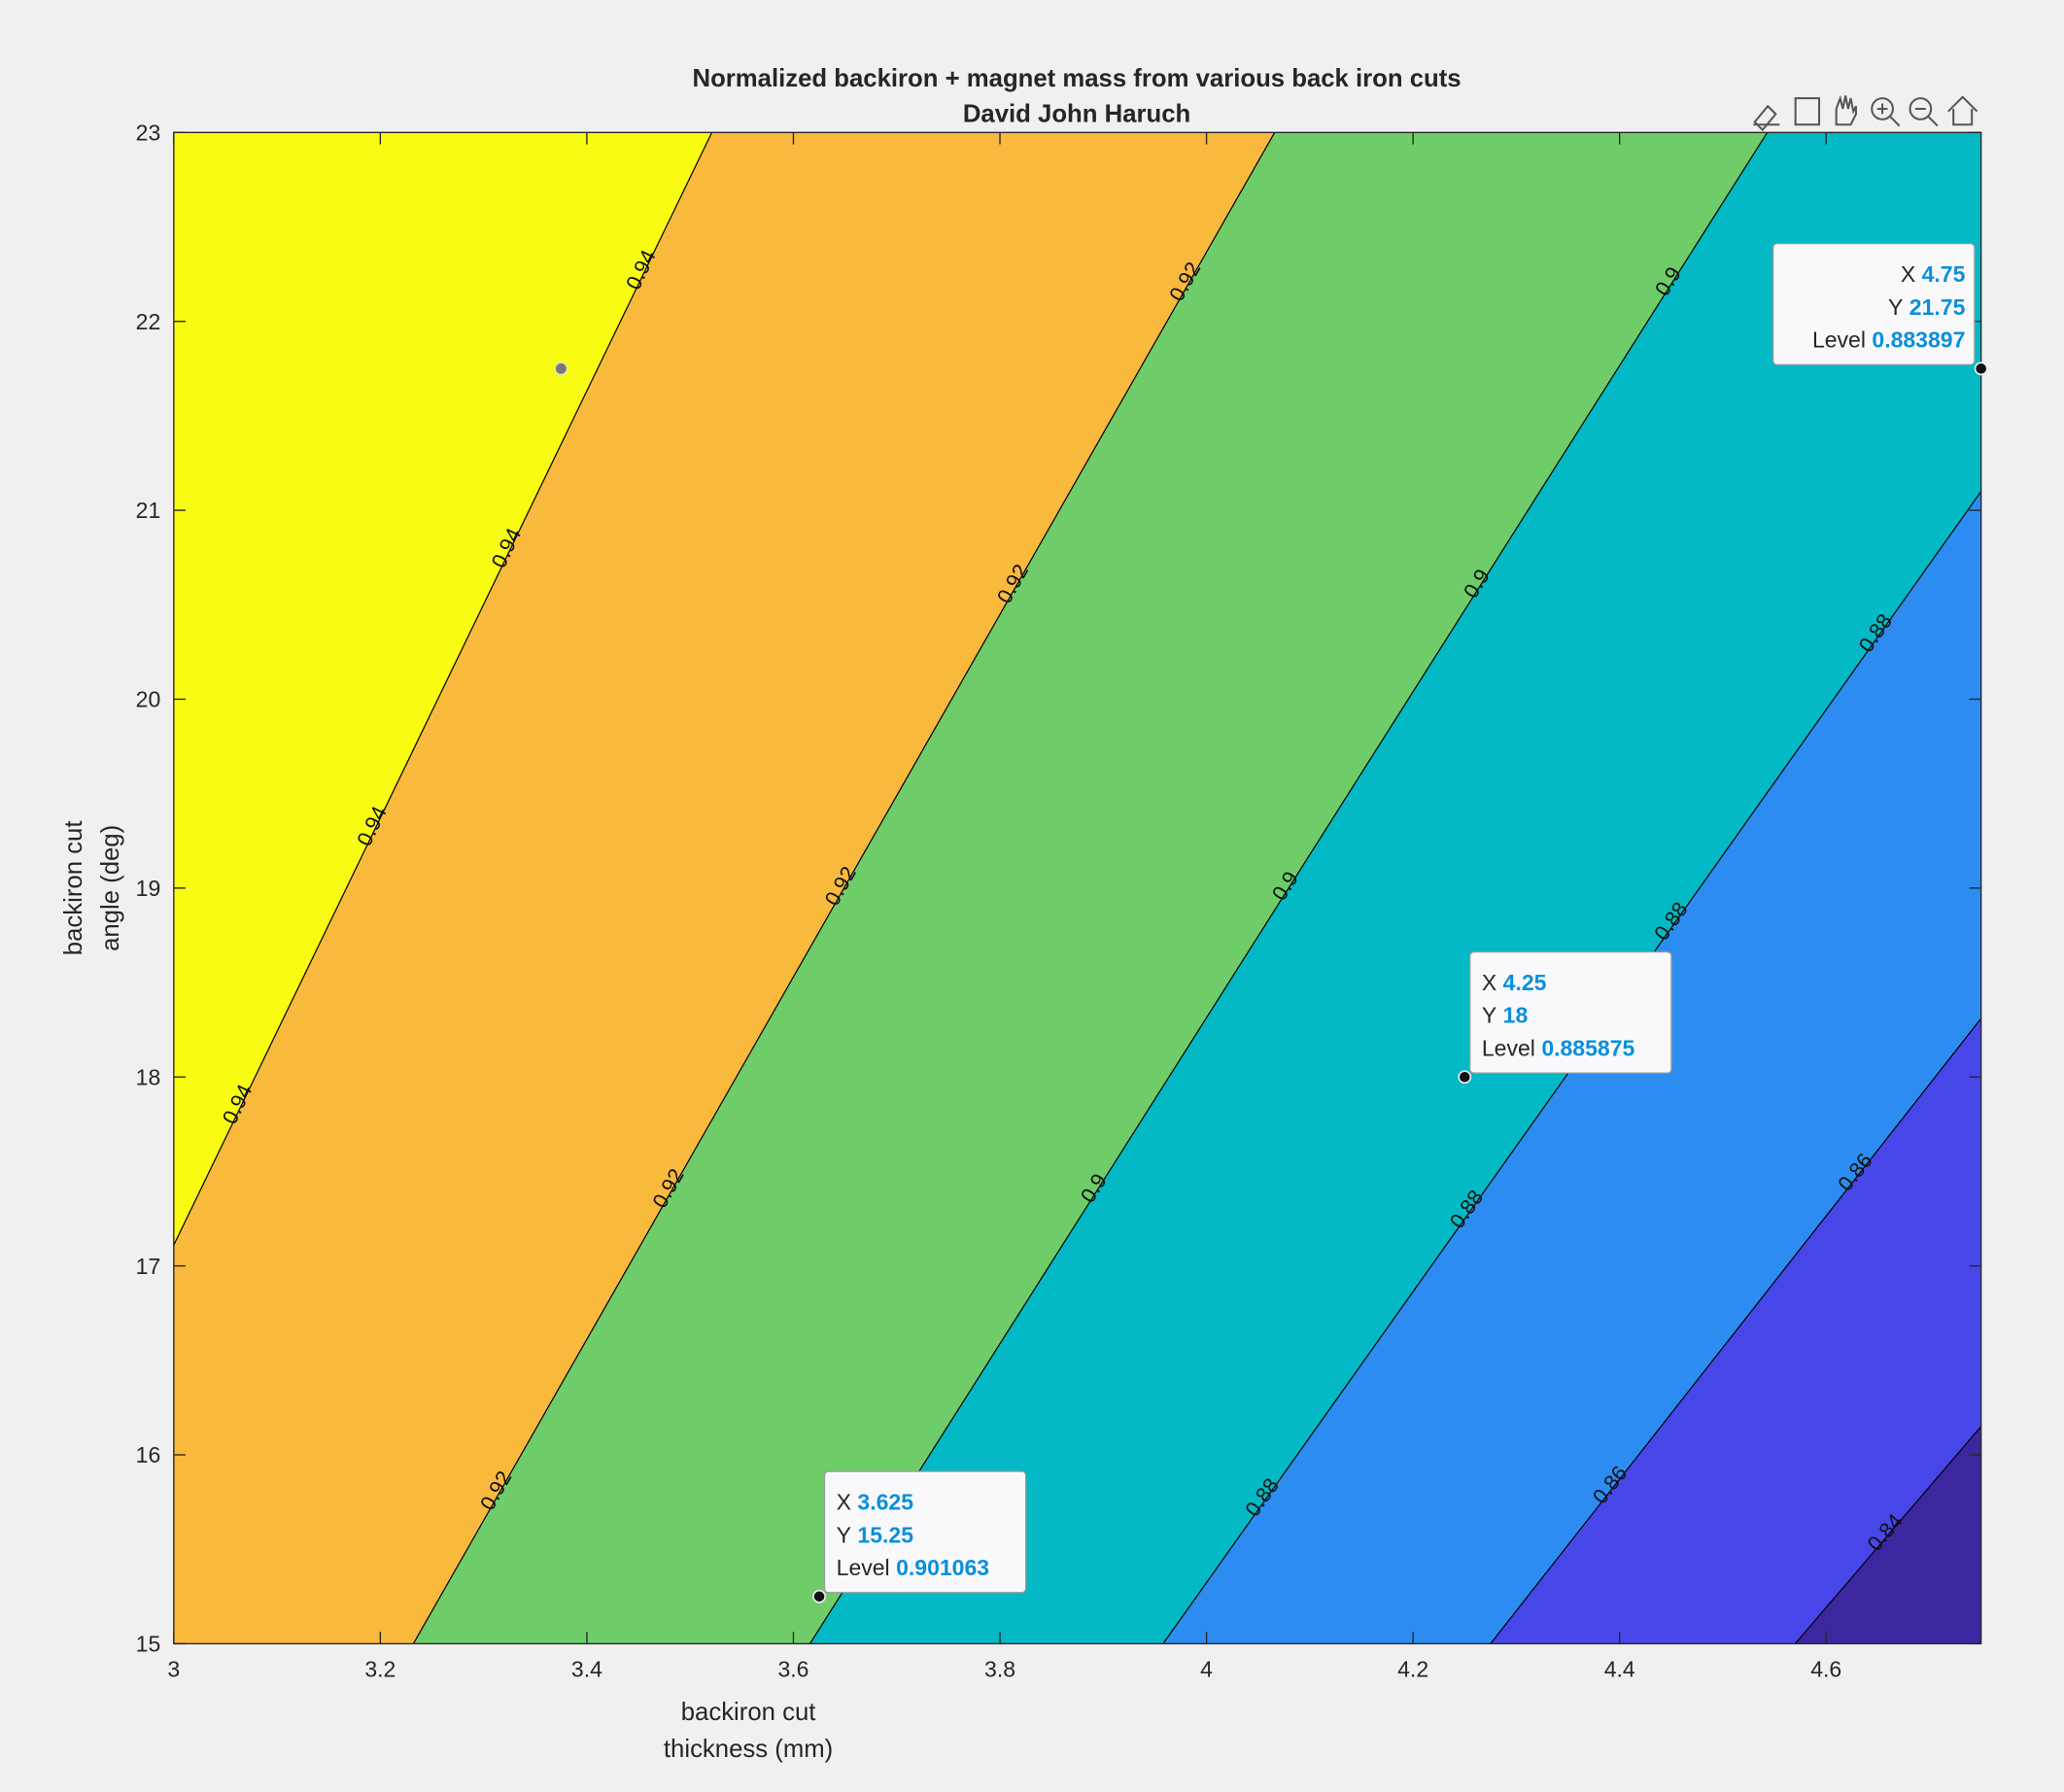 Image resolution: width=2064 pixels, height=1792 pixels. Describe the element at coordinates (149, 1266) in the screenshot. I see `y-tick-label: 17` at that location.